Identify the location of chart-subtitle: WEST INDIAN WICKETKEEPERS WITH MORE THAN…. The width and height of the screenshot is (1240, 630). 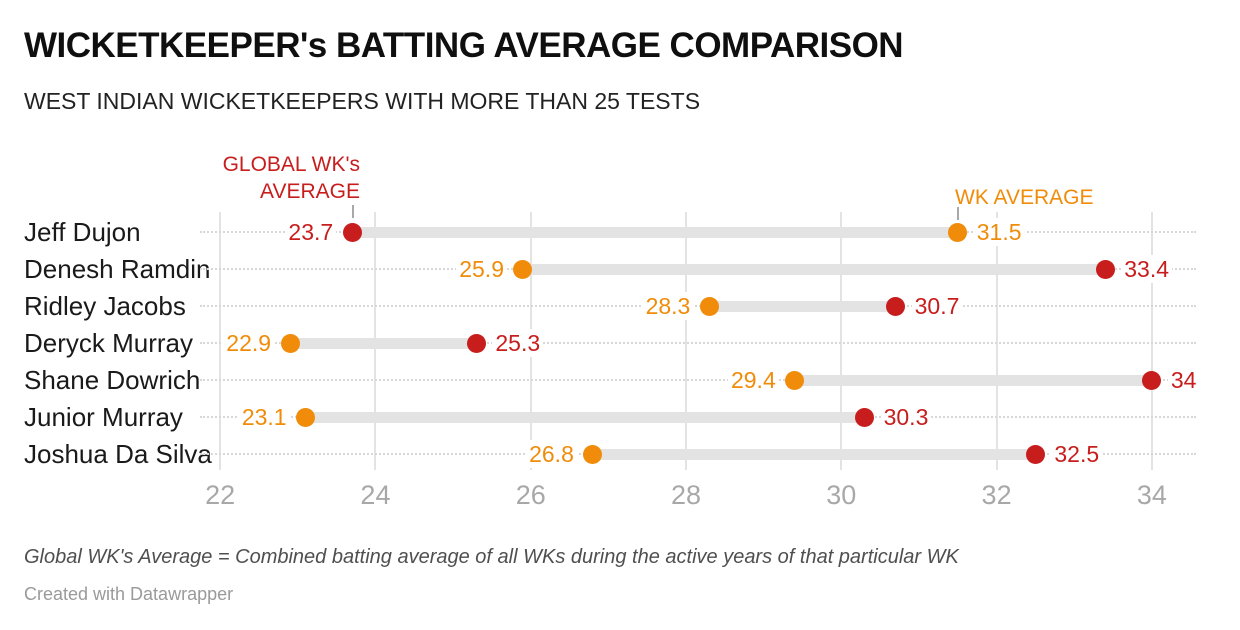
(362, 101).